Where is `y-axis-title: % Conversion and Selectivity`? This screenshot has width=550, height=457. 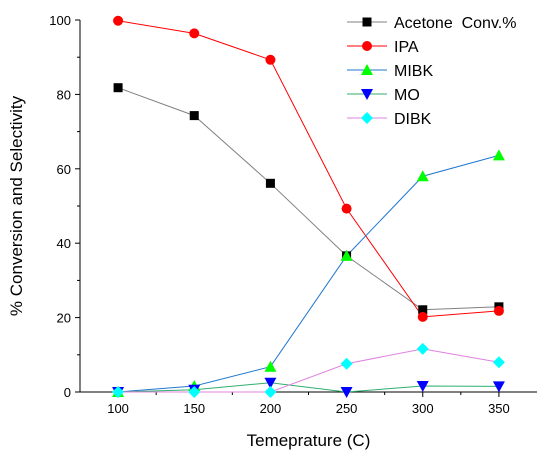
y-axis-title: % Conversion and Selectivity is located at coordinates (16, 205).